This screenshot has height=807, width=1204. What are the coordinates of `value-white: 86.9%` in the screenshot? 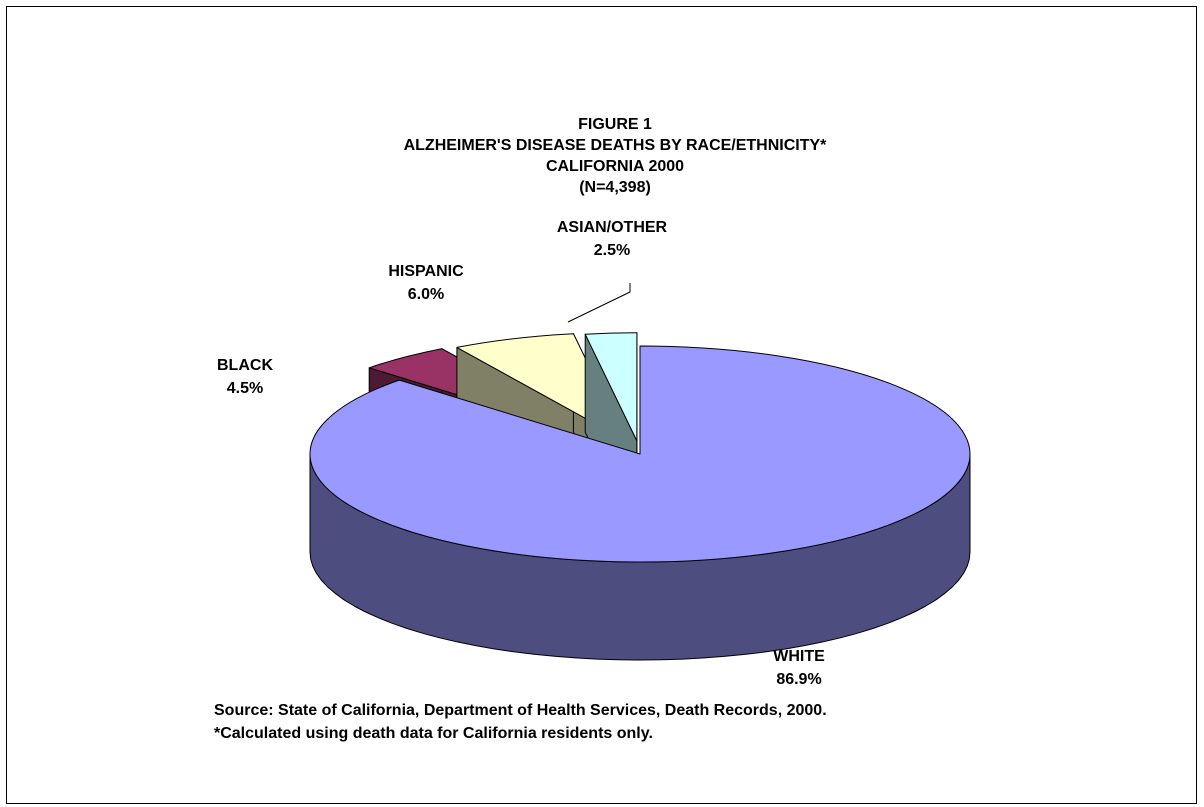 It's located at (798, 679).